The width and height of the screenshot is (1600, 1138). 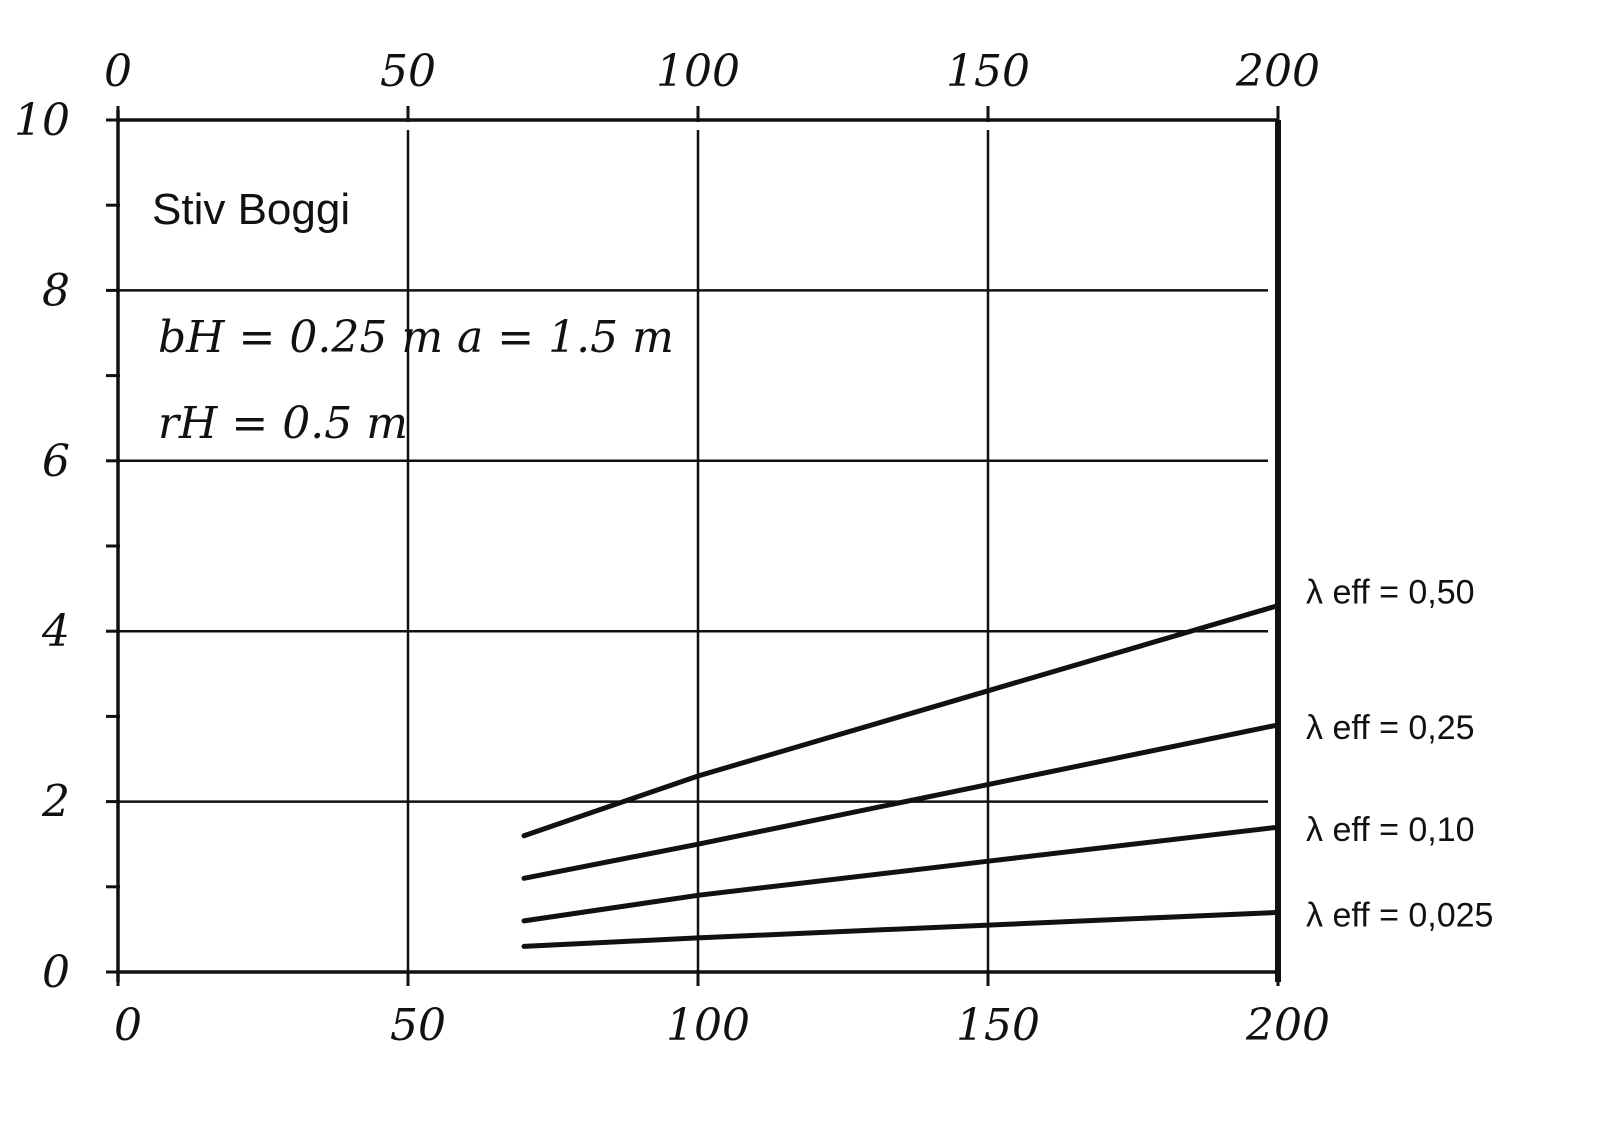 What do you see at coordinates (1287, 1025) in the screenshot?
I see `x-tick-label-bottom-200: 200` at bounding box center [1287, 1025].